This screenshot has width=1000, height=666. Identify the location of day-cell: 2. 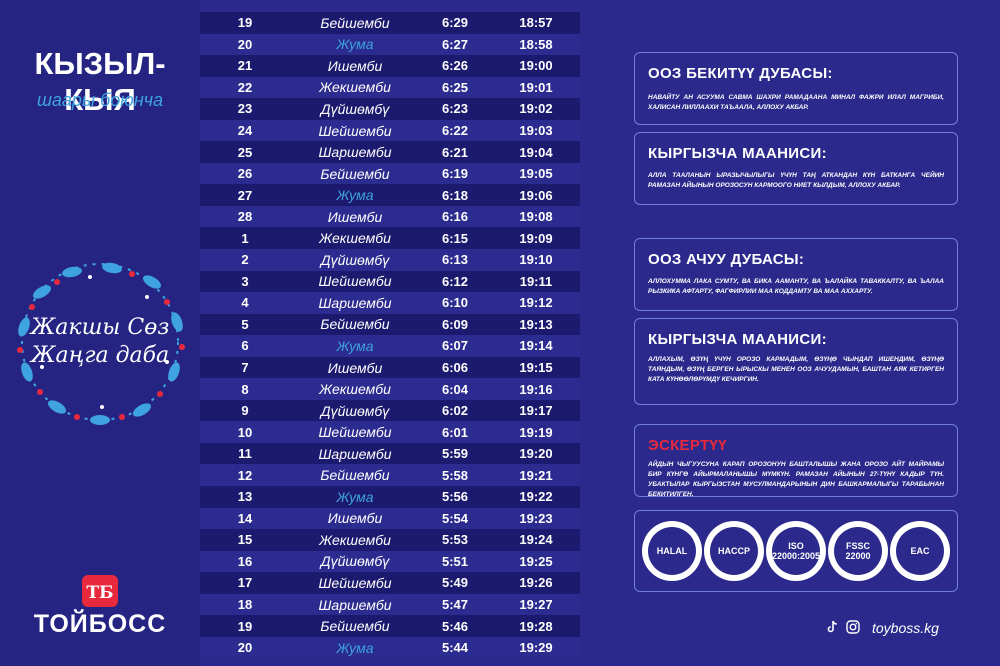
(245, 260).